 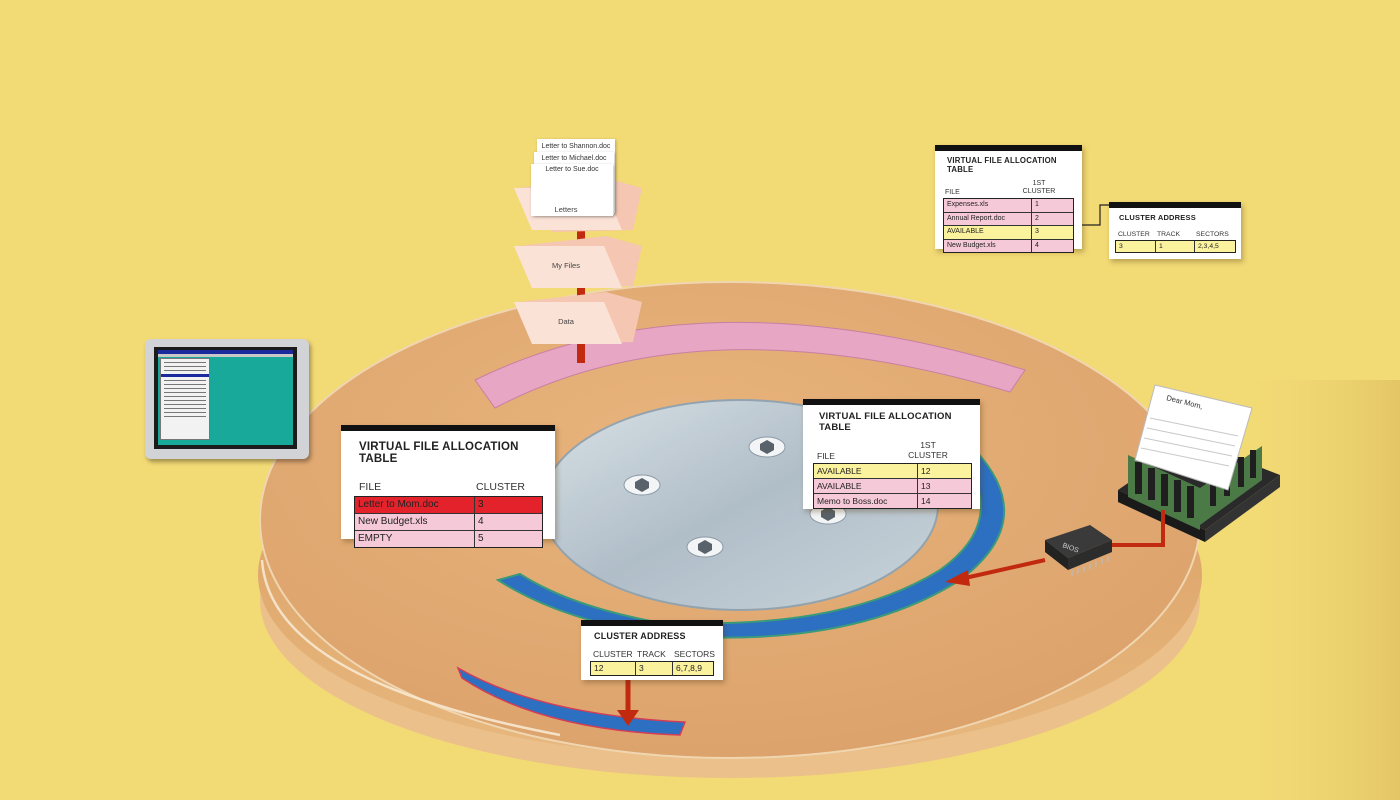 What do you see at coordinates (1052, 205) in the screenshot?
I see `cluster-cell: 1` at bounding box center [1052, 205].